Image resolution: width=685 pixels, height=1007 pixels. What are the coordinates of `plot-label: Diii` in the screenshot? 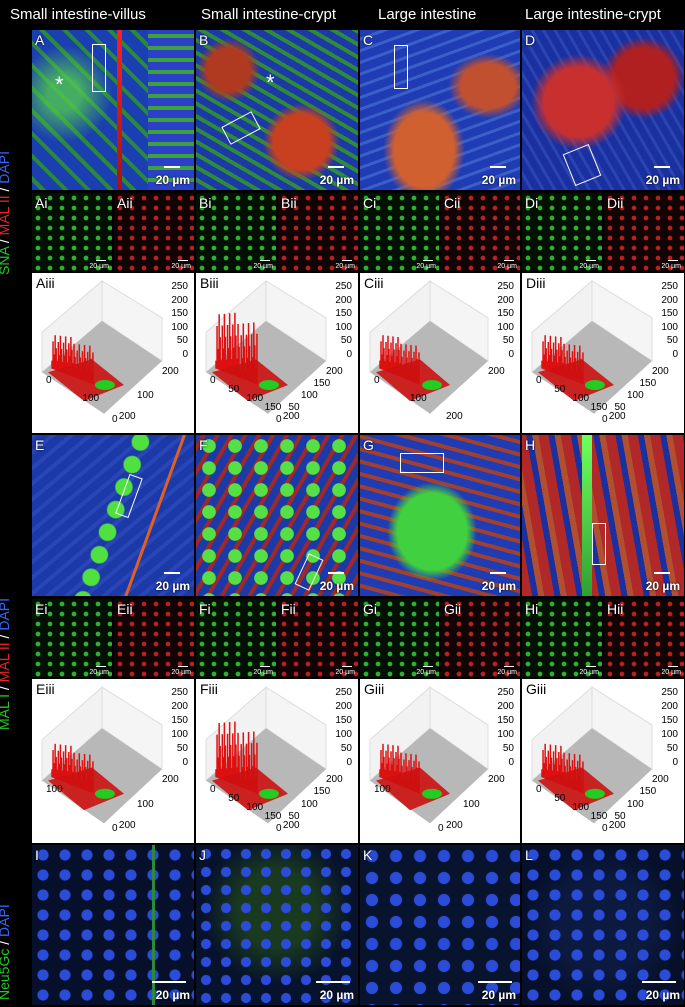 It's located at (536, 283).